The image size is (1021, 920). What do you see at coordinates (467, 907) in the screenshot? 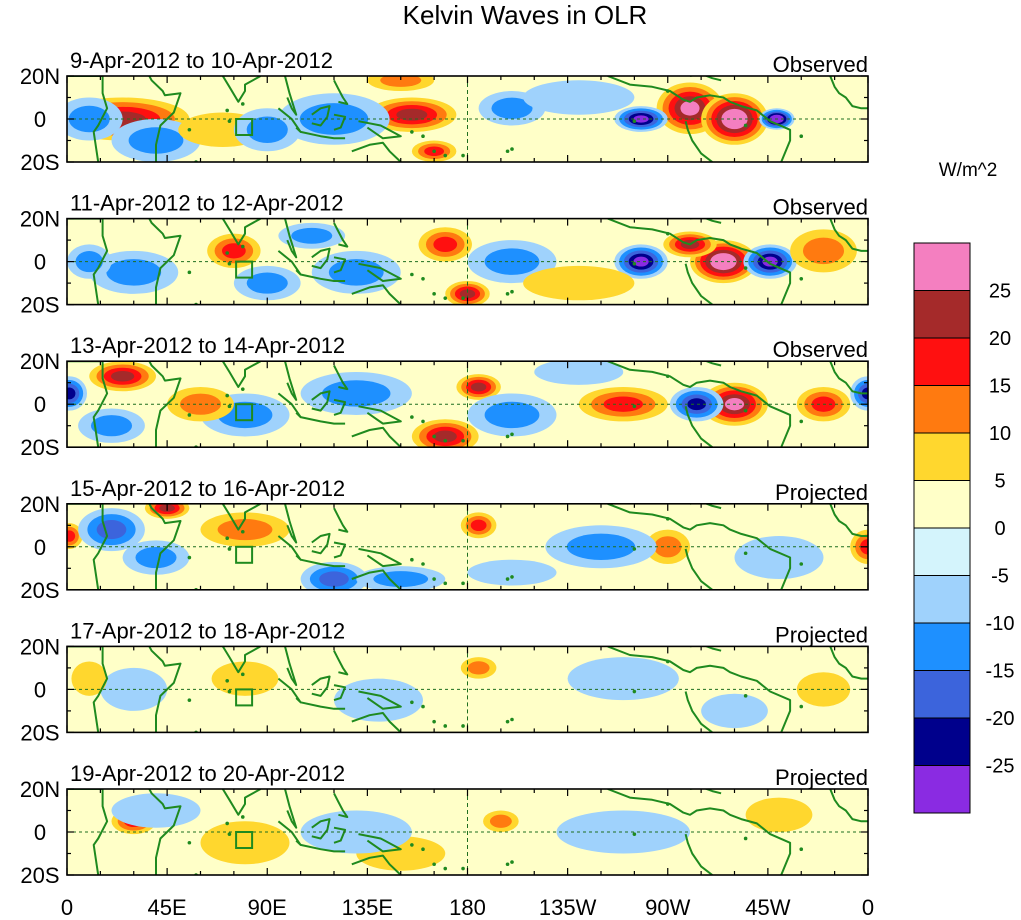
I see `x-axis-ticks: 0 45E 90E 135E 180 135W 90W 45W 0` at bounding box center [467, 907].